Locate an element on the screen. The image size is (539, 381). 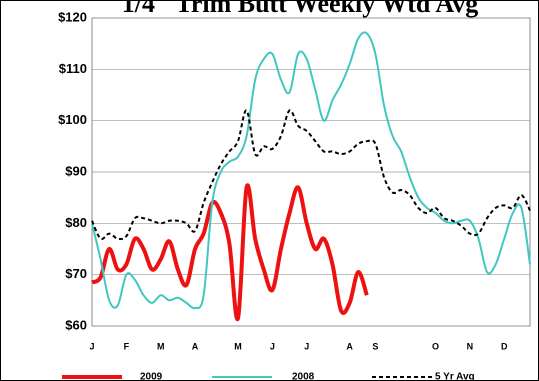
y-tick-label: $100 is located at coordinates (72, 119).